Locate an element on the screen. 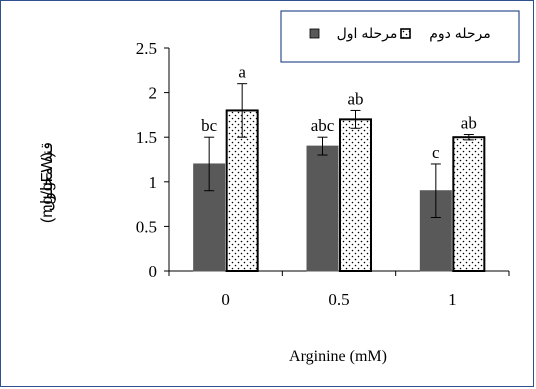 The image size is (536, 389). x-tick-label: 0.5 is located at coordinates (338, 299).